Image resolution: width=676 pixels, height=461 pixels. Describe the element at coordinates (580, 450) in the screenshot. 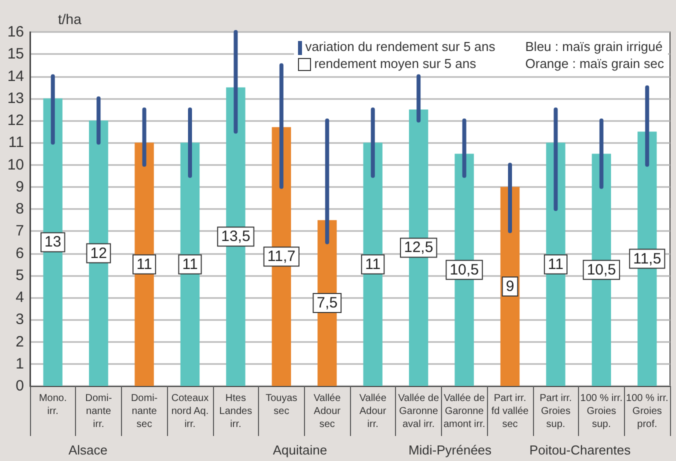

I see `text: Poitou-Charentes` at that location.